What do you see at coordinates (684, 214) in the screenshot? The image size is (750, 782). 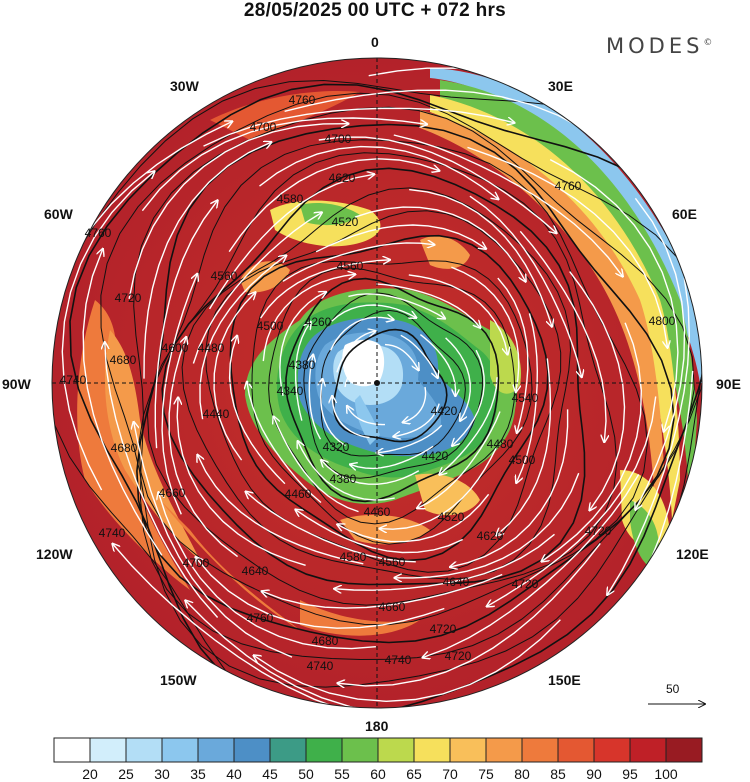 I see `longitude-label-60e: 60E` at bounding box center [684, 214].